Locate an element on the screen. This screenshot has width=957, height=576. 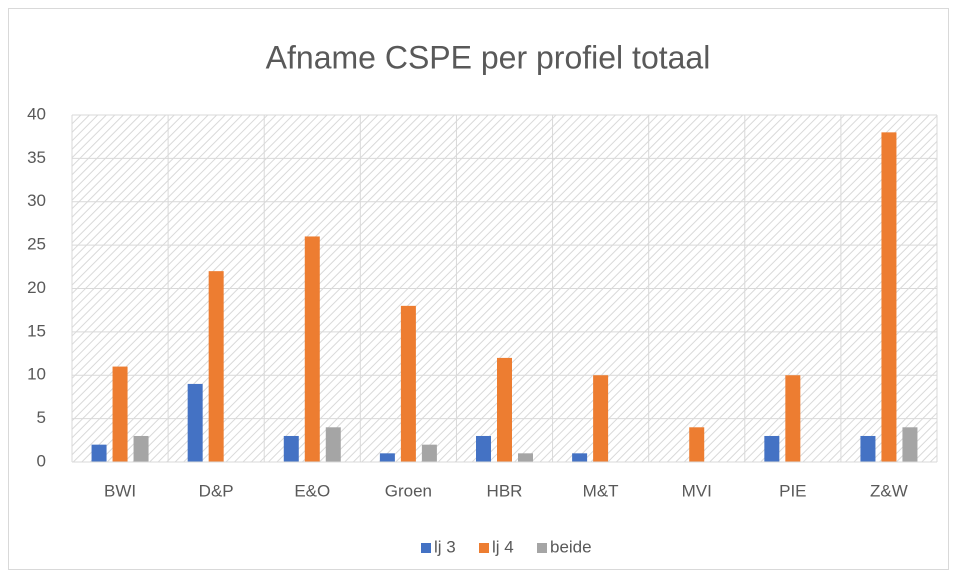
y-tick-label: 35 is located at coordinates (36, 157).